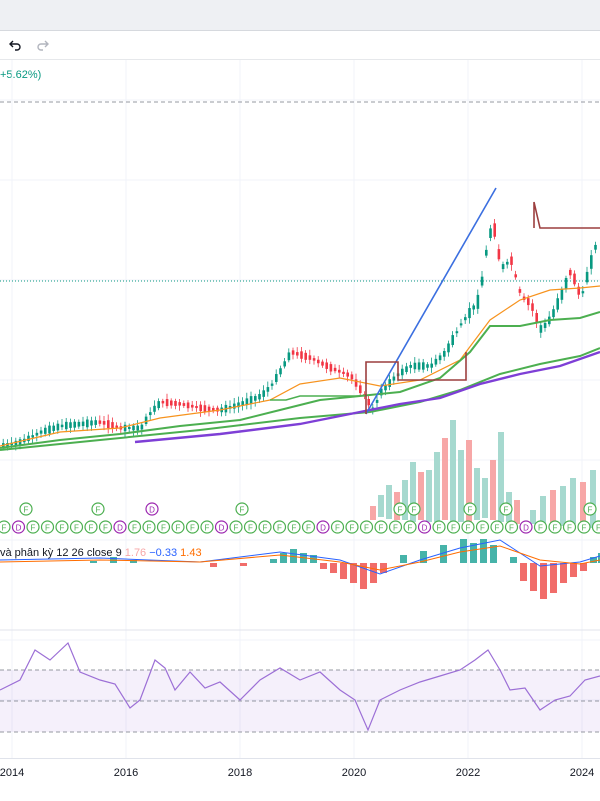 Image resolution: width=600 pixels, height=801 pixels. Describe the element at coordinates (300, 45) in the screenshot. I see `toolbar` at that location.